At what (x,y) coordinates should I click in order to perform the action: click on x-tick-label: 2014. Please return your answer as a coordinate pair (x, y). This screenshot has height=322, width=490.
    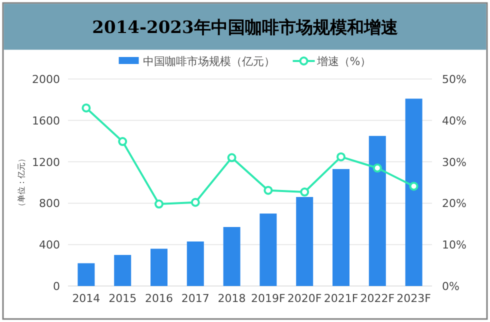
    Looking at the image, I should click on (86, 298).